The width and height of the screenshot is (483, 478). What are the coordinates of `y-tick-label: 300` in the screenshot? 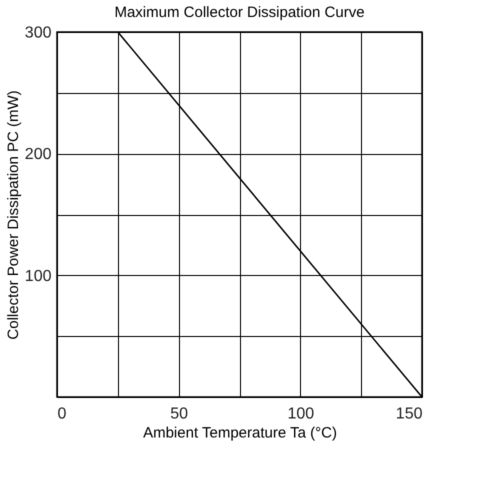 It's located at (38, 33).